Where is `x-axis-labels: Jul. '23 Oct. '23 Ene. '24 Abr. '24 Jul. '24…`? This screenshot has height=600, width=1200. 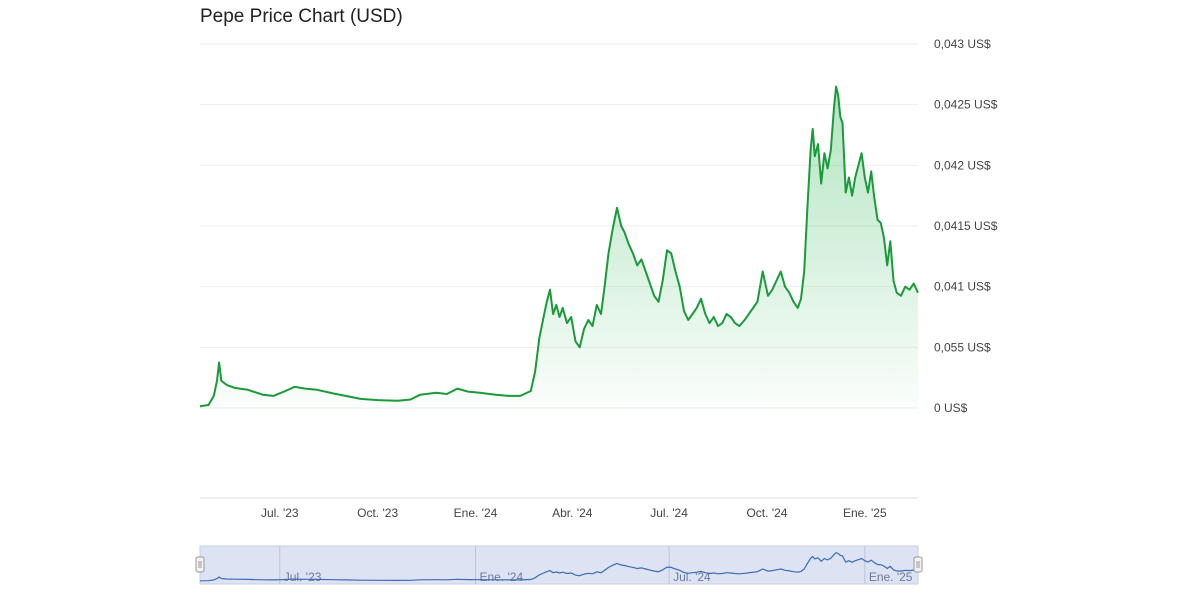 x-axis-labels: Jul. '23 Oct. '23 Ene. '24 Abr. '24 Jul. '24… is located at coordinates (574, 513).